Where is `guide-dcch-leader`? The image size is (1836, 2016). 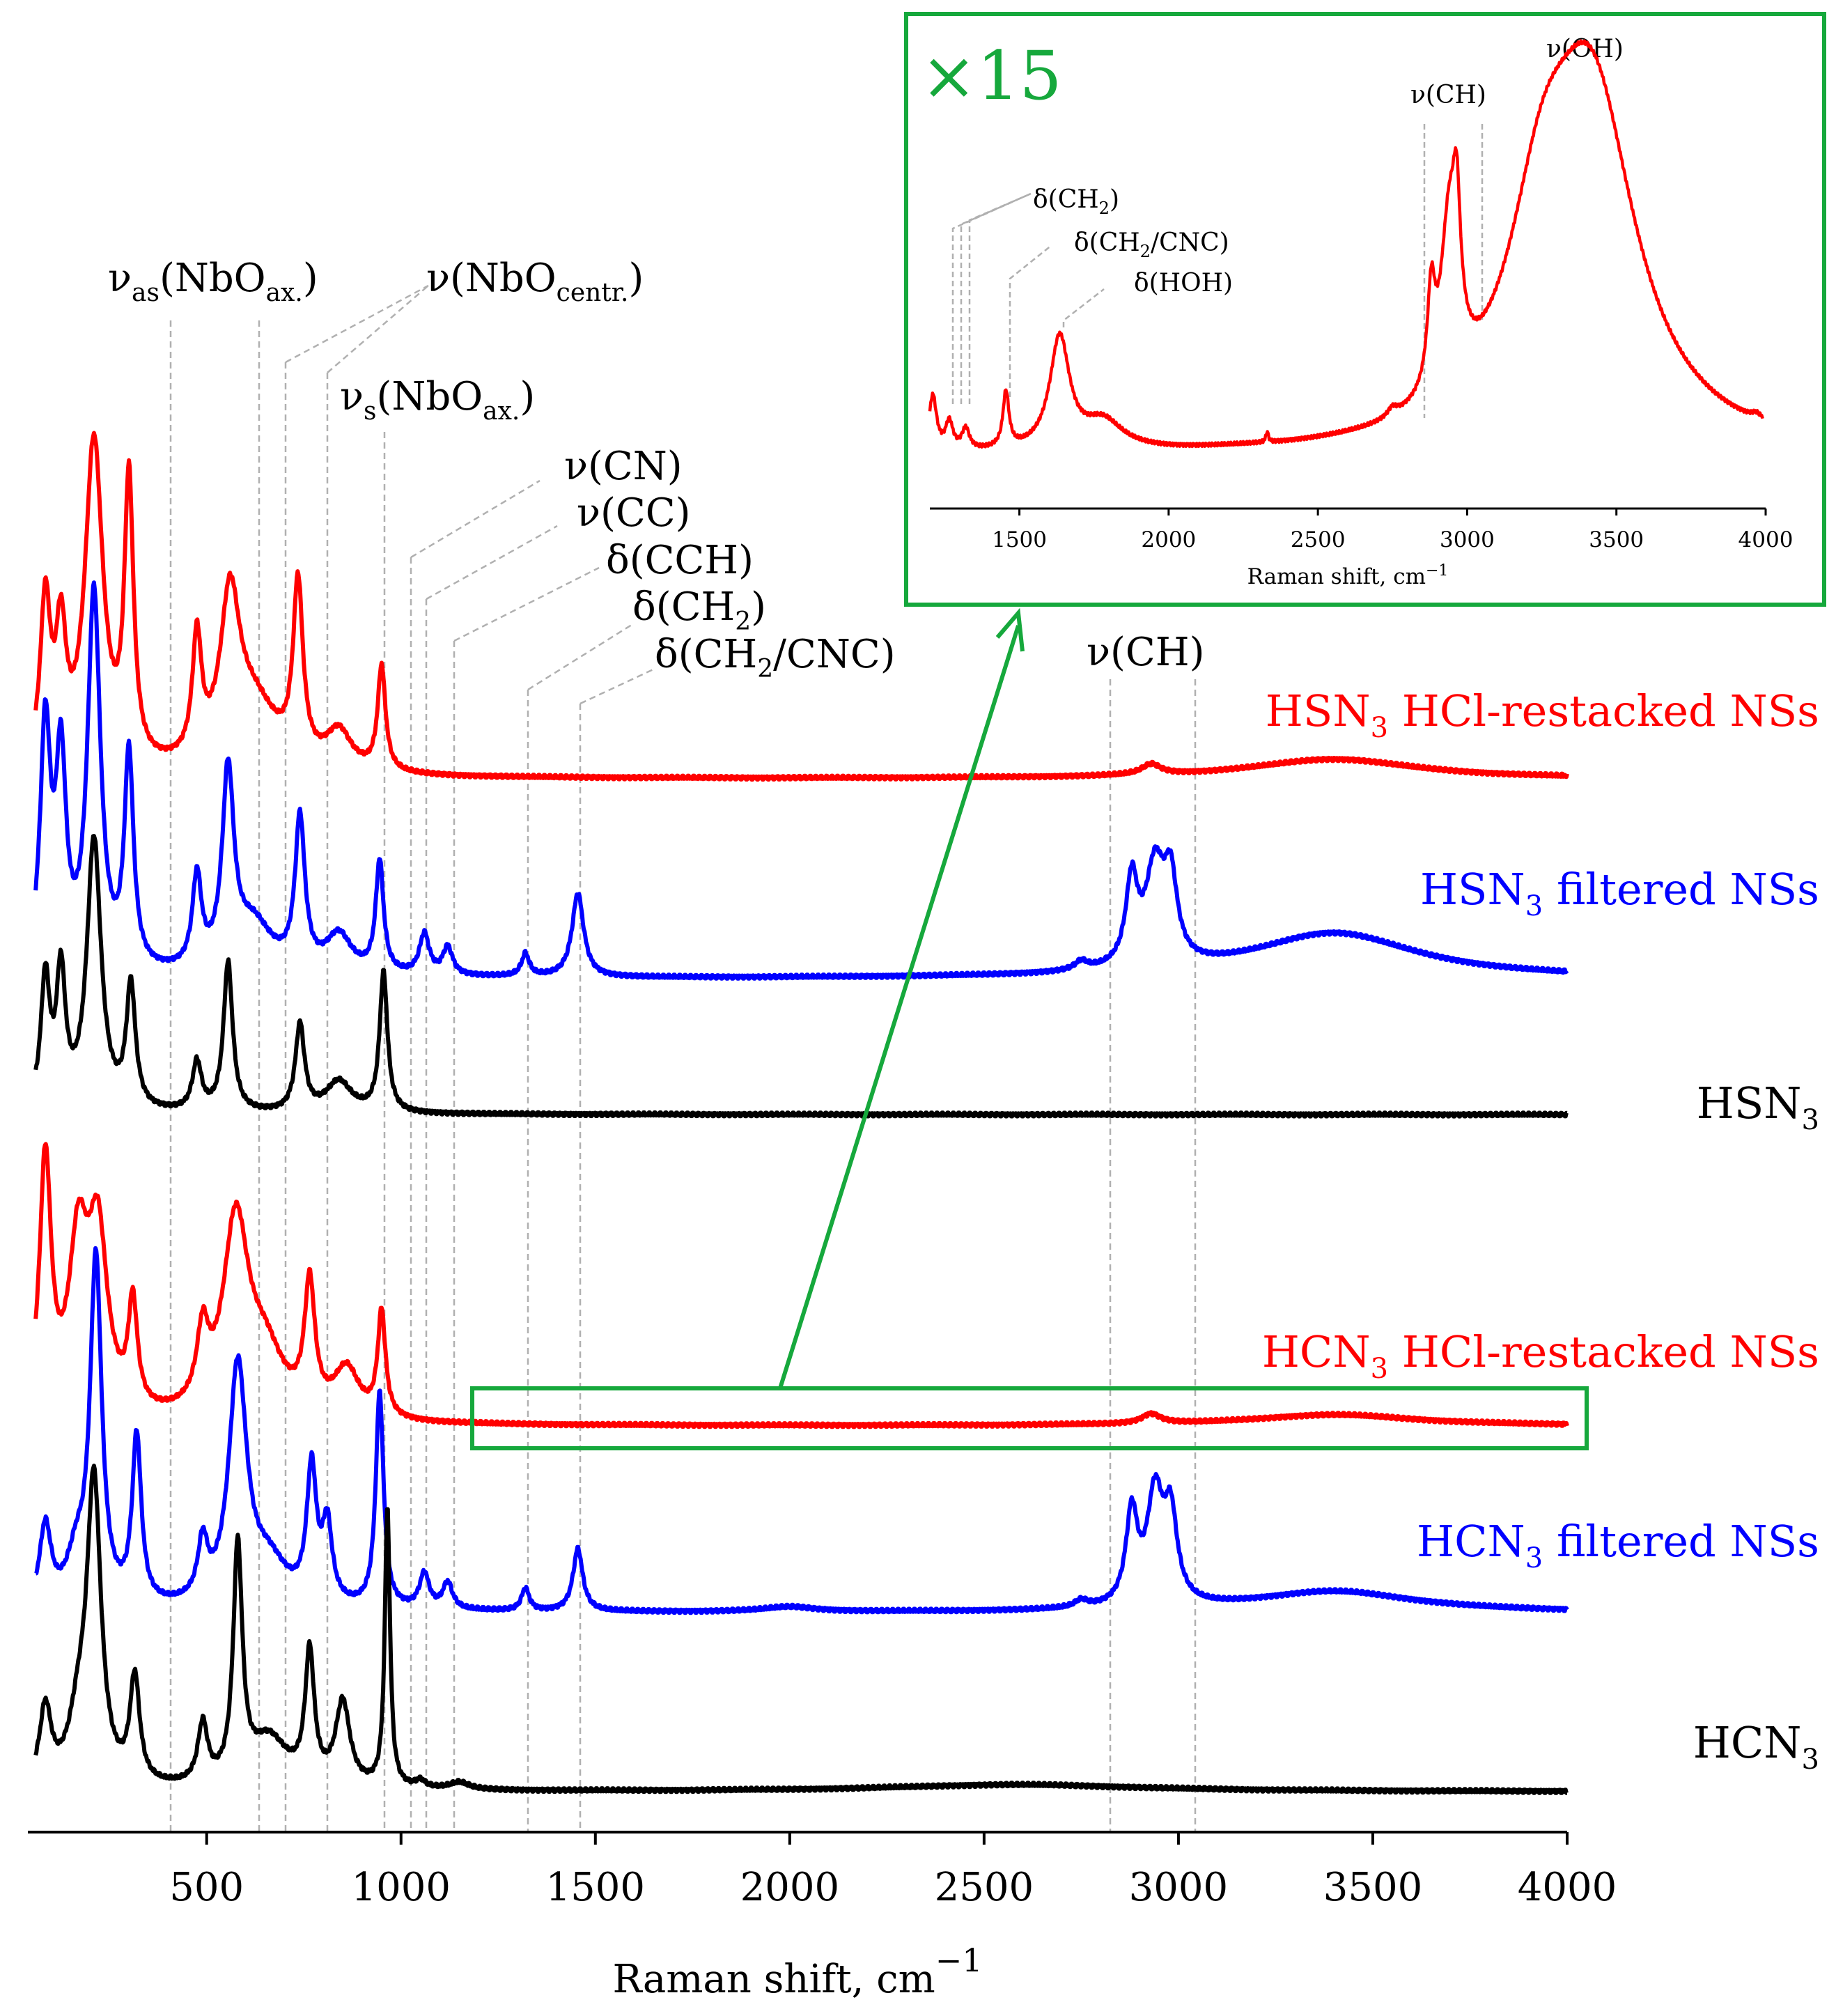 guide-dcch-leader is located at coordinates (527, 604).